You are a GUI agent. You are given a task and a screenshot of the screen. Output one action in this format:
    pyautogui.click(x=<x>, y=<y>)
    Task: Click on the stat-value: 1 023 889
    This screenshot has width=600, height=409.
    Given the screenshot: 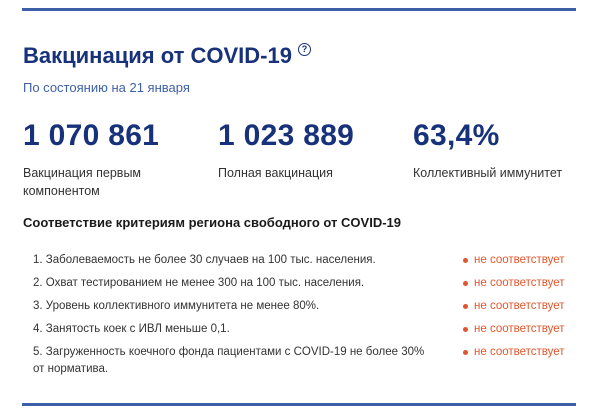 What is the action you would take?
    pyautogui.click(x=286, y=135)
    